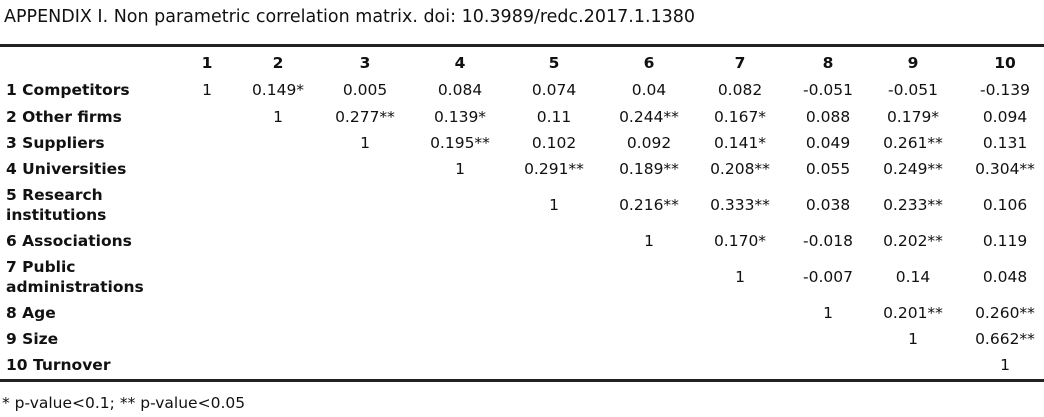 Image resolution: width=1044 pixels, height=417 pixels. I want to click on table-cell: 0.074, so click(554, 90).